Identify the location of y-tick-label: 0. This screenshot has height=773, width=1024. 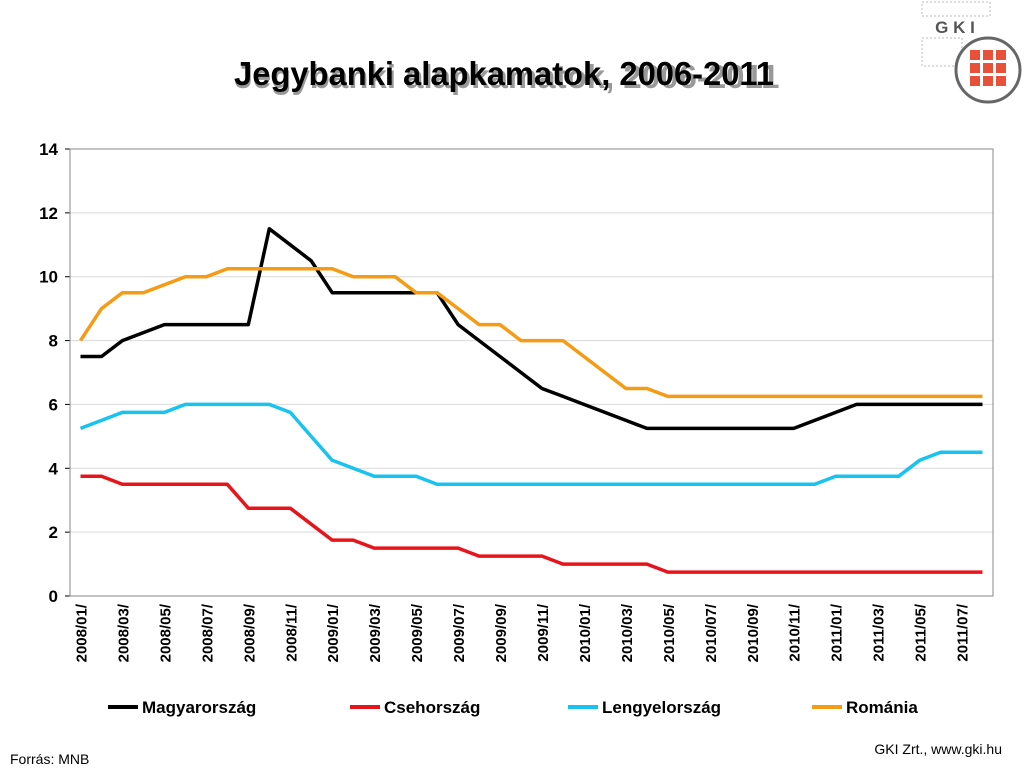
(53, 596).